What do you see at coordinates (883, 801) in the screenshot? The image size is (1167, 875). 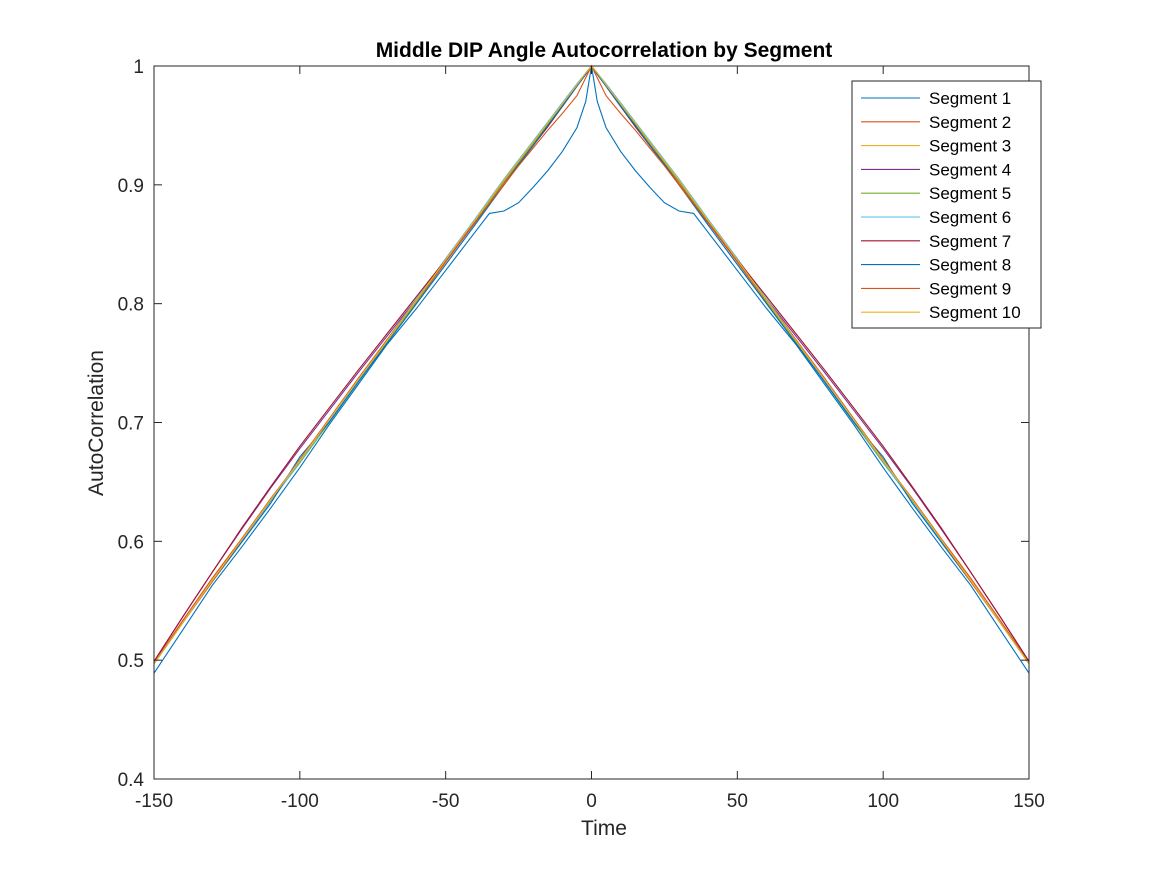 I see `x-tick-label: 100` at bounding box center [883, 801].